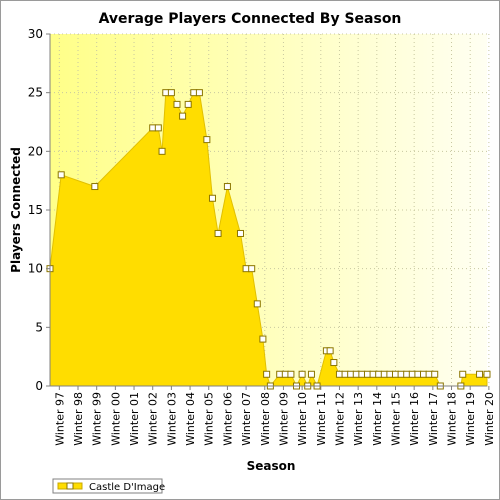 The width and height of the screenshot is (500, 500). Describe the element at coordinates (35, 269) in the screenshot. I see `y-tick-label: 10` at that location.